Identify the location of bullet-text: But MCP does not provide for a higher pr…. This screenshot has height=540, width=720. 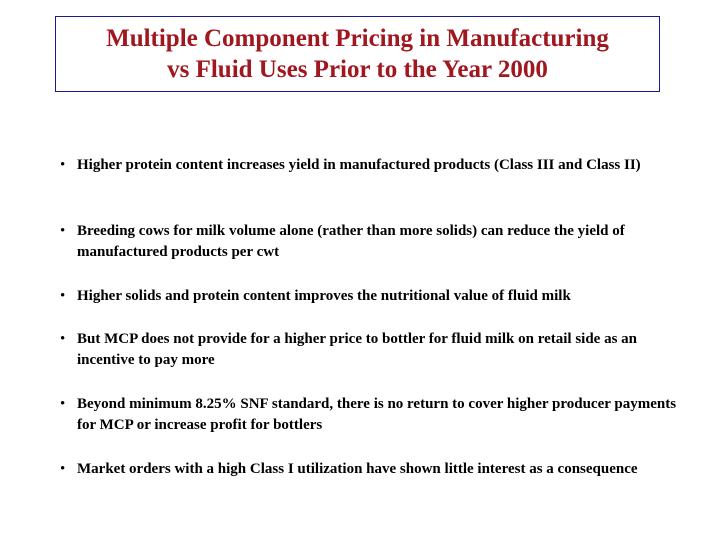
(357, 349).